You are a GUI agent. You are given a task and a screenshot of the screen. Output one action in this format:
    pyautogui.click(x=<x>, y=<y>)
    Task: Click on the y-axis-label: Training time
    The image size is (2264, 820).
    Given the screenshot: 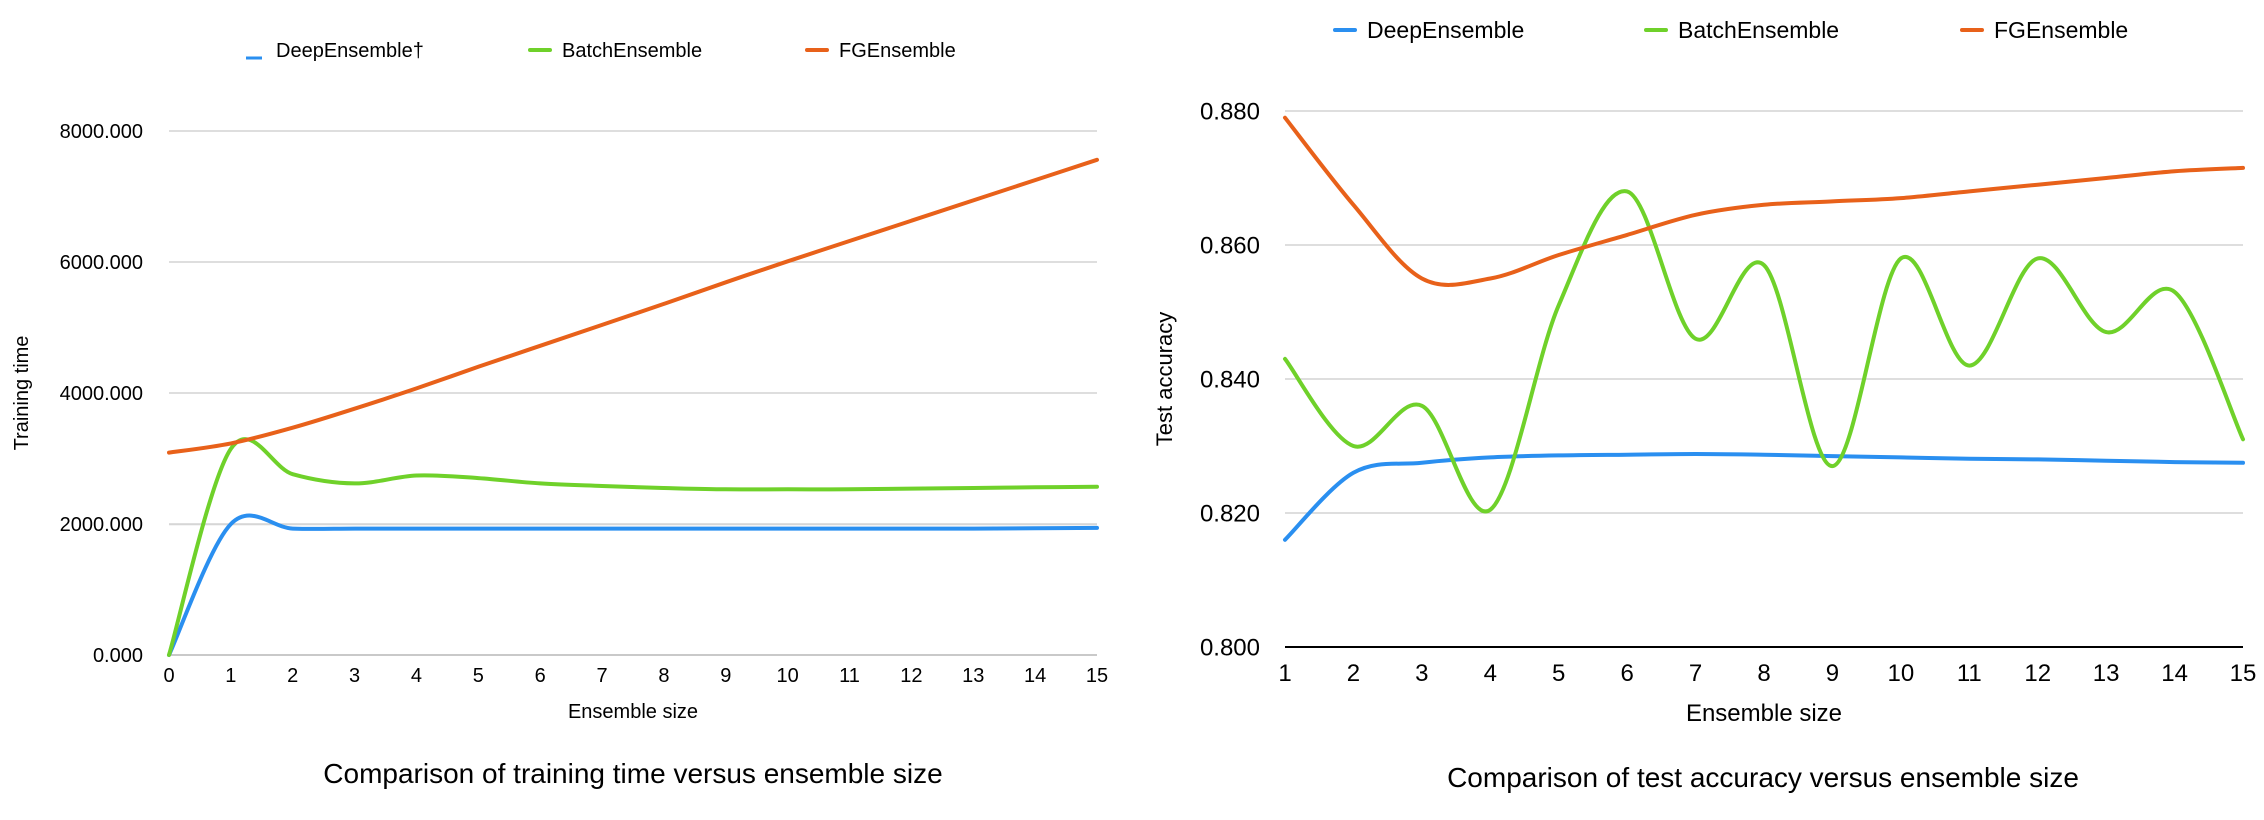 What is the action you would take?
    pyautogui.click(x=22, y=393)
    